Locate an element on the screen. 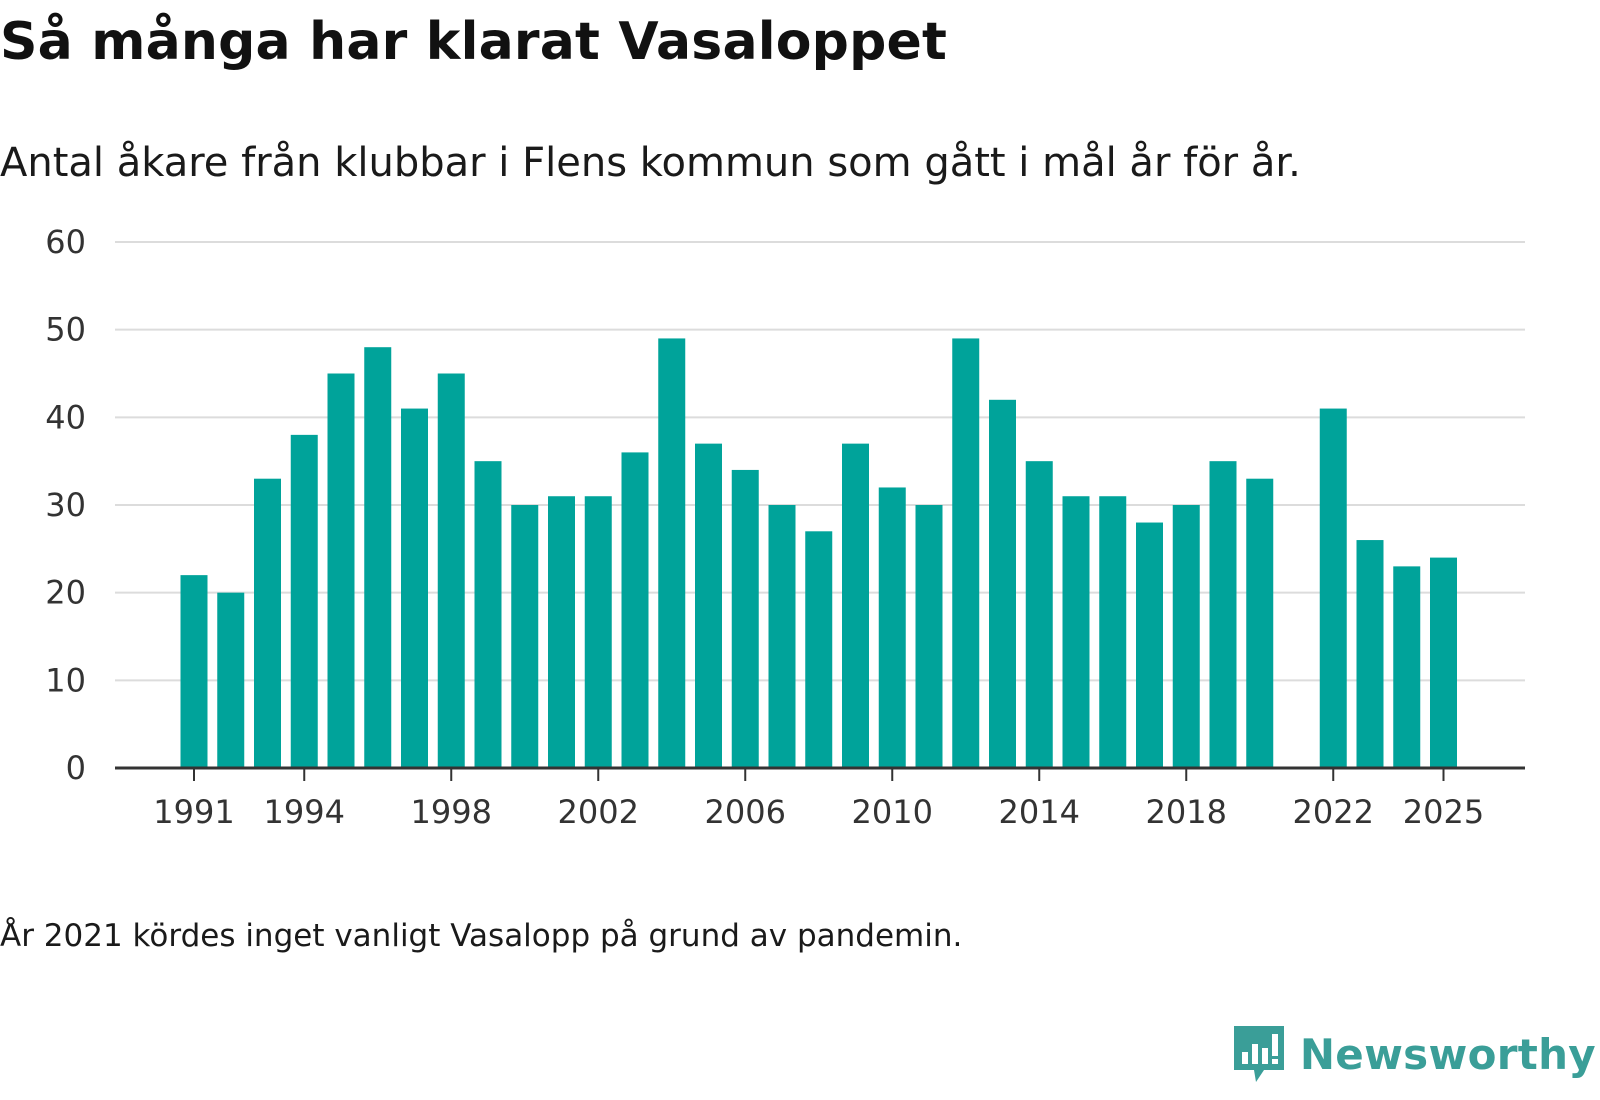 The width and height of the screenshot is (1600, 1100). y-tick-label: 50 is located at coordinates (65, 330).